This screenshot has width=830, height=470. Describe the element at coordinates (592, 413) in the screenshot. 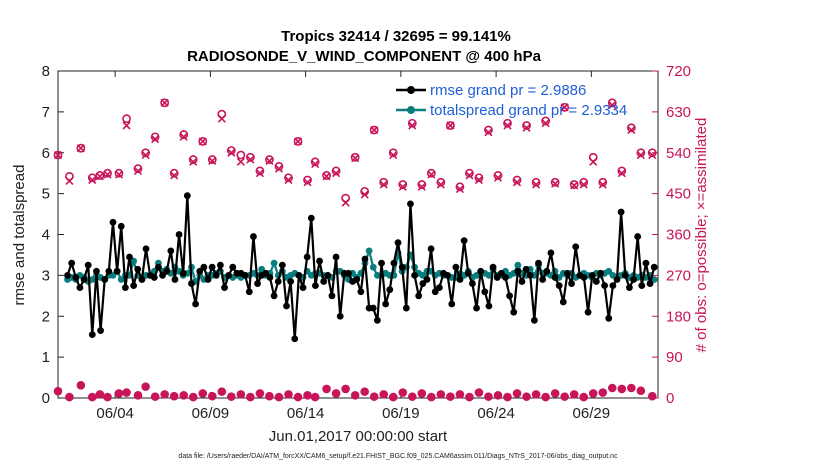

I see `x-tick-label: 06/29` at that location.